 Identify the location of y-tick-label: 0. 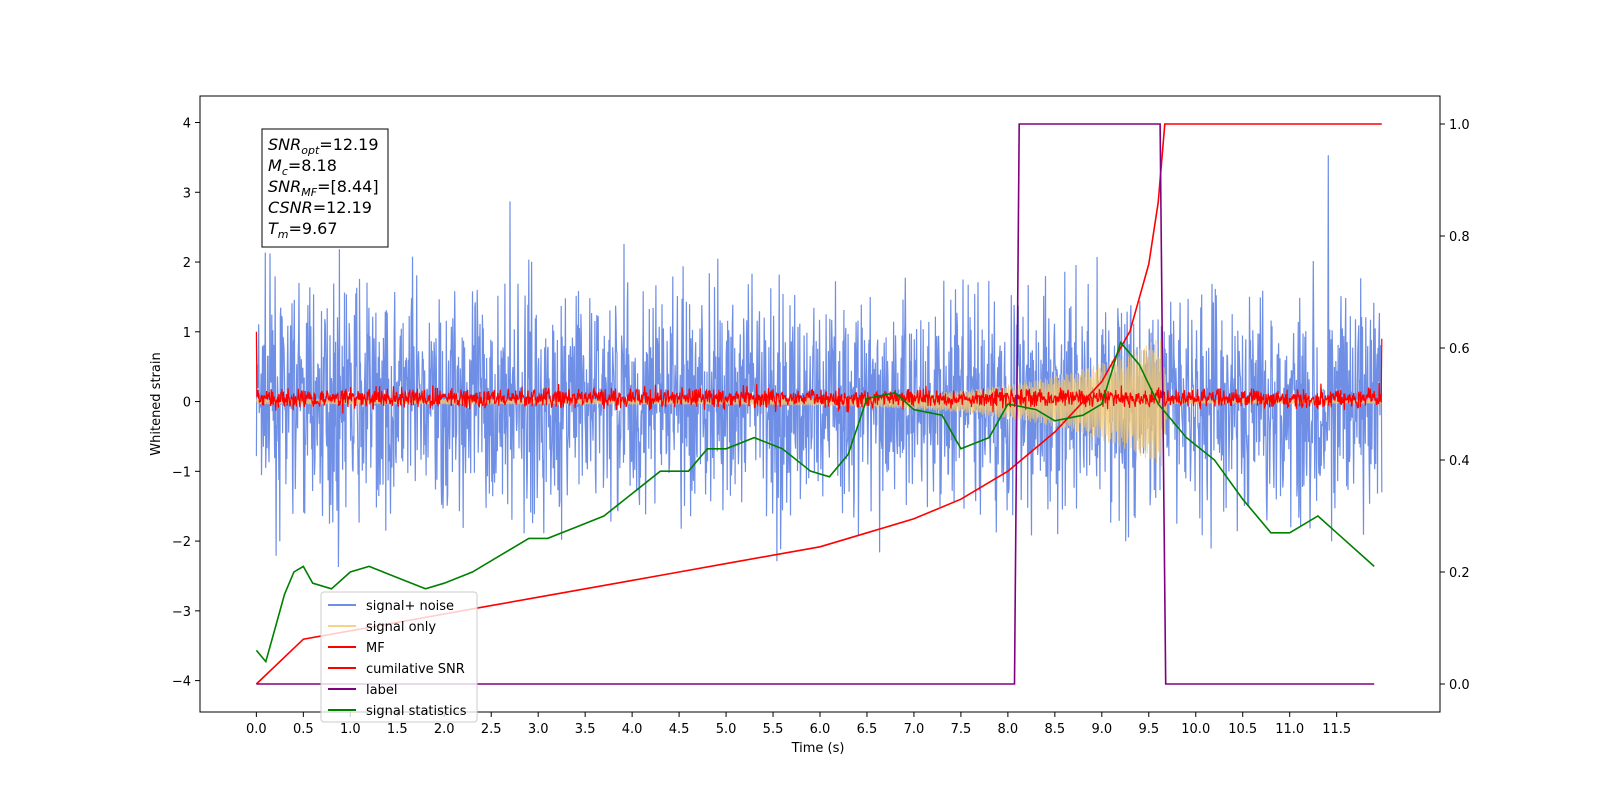
(187, 403).